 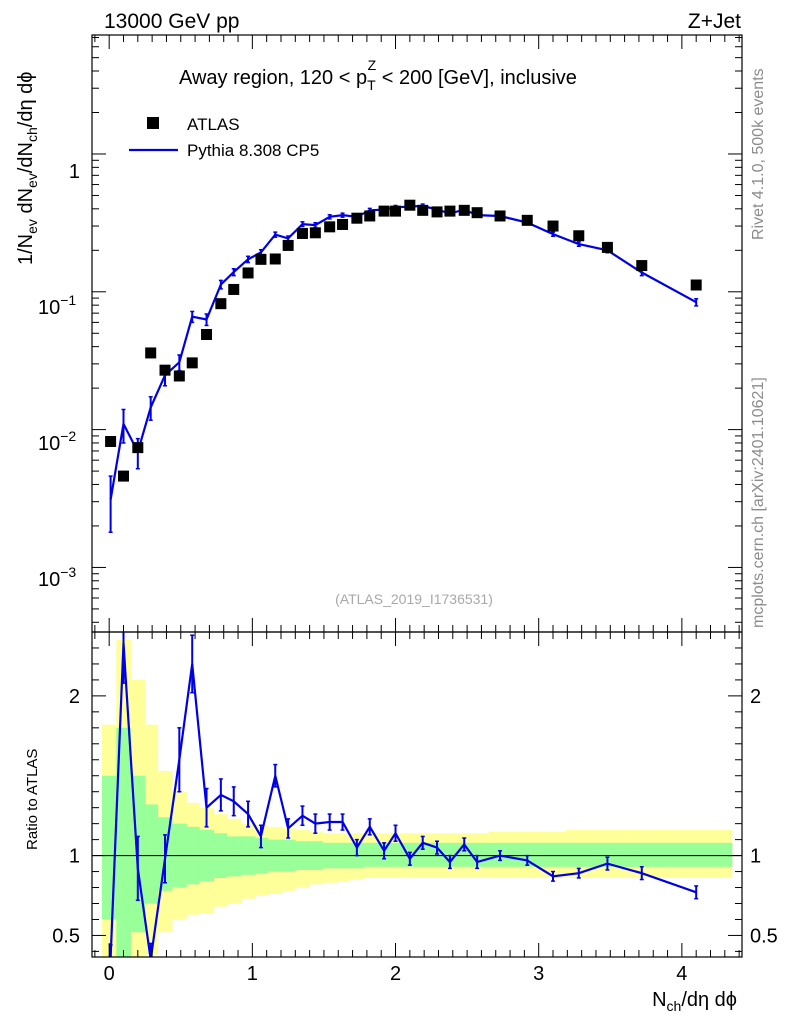 What do you see at coordinates (57, 305) in the screenshot?
I see `ytick-label-1e-1: 10⁻¹` at bounding box center [57, 305].